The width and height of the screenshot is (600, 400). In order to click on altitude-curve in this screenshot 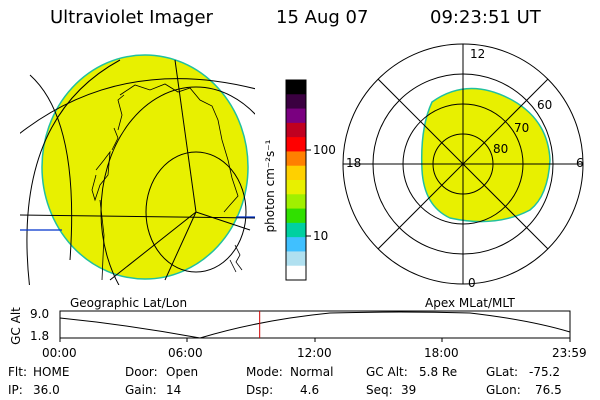, I will do `click(315, 325)`.